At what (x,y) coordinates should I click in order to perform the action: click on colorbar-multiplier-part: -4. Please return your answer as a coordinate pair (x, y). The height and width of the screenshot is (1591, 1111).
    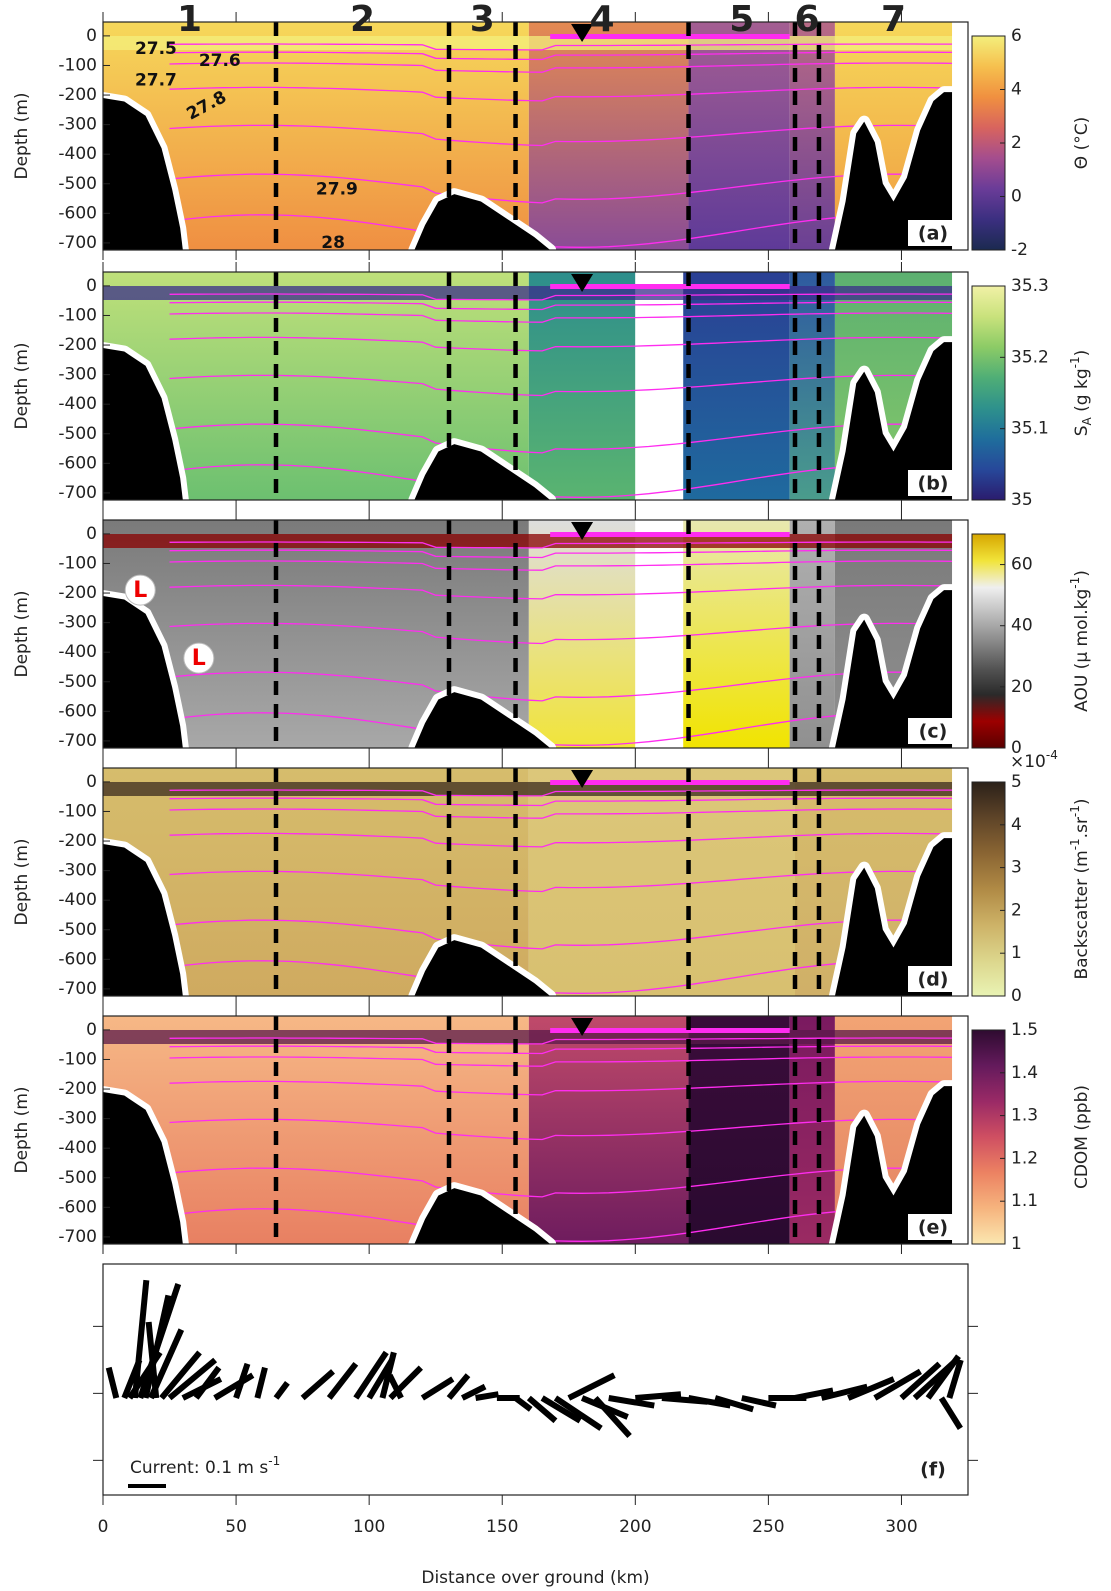
    Looking at the image, I should click on (1052, 755).